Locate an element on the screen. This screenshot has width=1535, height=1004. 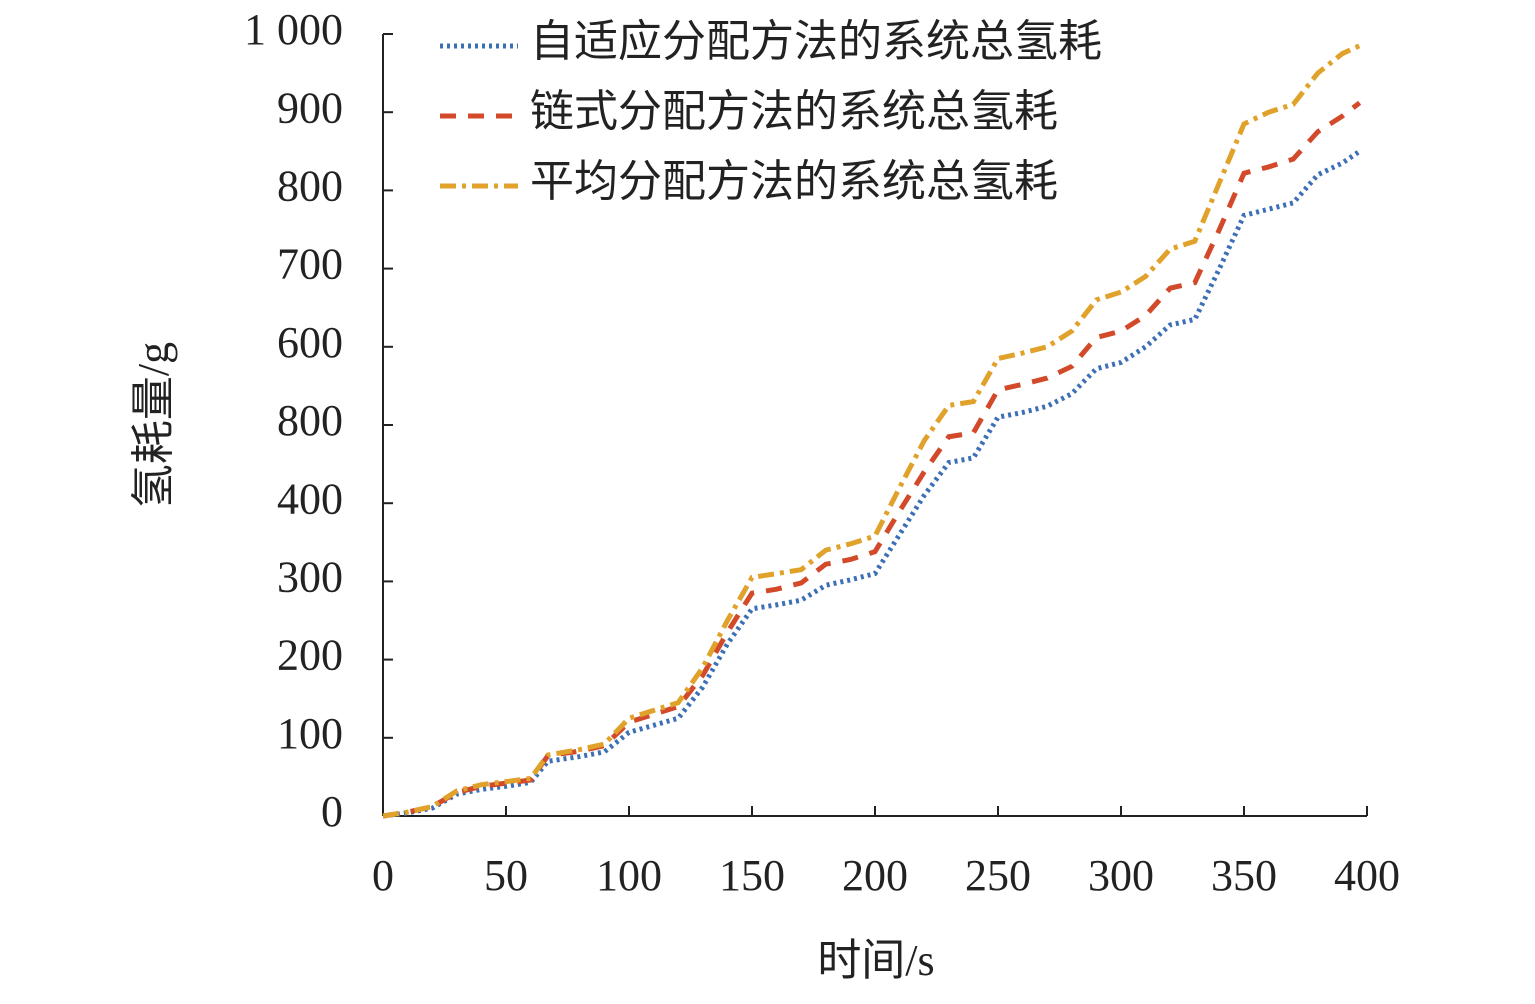
x-tick-label: 250 is located at coordinates (998, 875).